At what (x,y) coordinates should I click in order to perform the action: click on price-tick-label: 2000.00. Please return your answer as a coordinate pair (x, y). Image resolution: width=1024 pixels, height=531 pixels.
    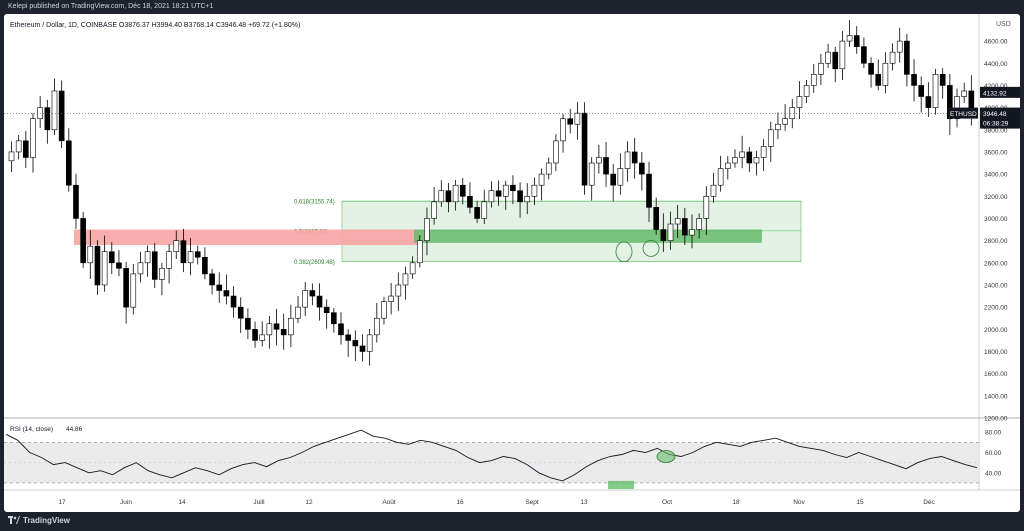
    Looking at the image, I should click on (996, 330).